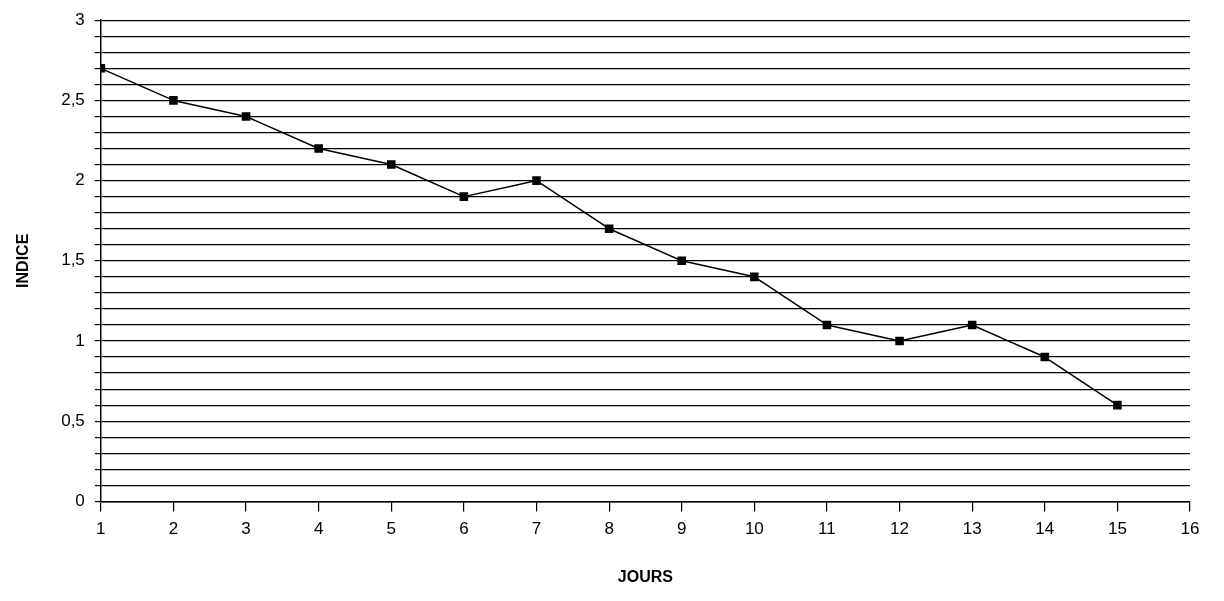 Image resolution: width=1224 pixels, height=601 pixels. I want to click on x-tick-label: 8, so click(609, 529).